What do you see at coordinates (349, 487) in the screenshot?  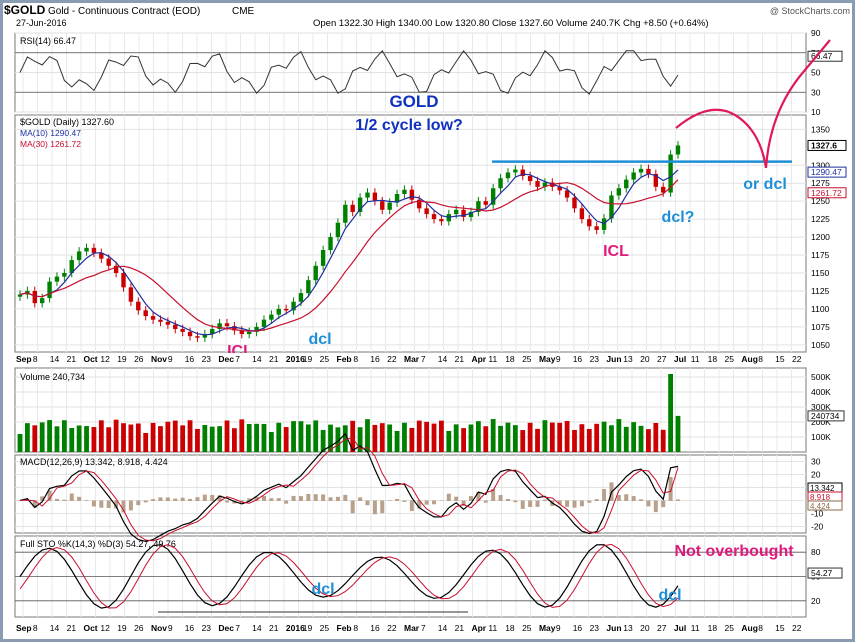 I see `macd-line` at bounding box center [349, 487].